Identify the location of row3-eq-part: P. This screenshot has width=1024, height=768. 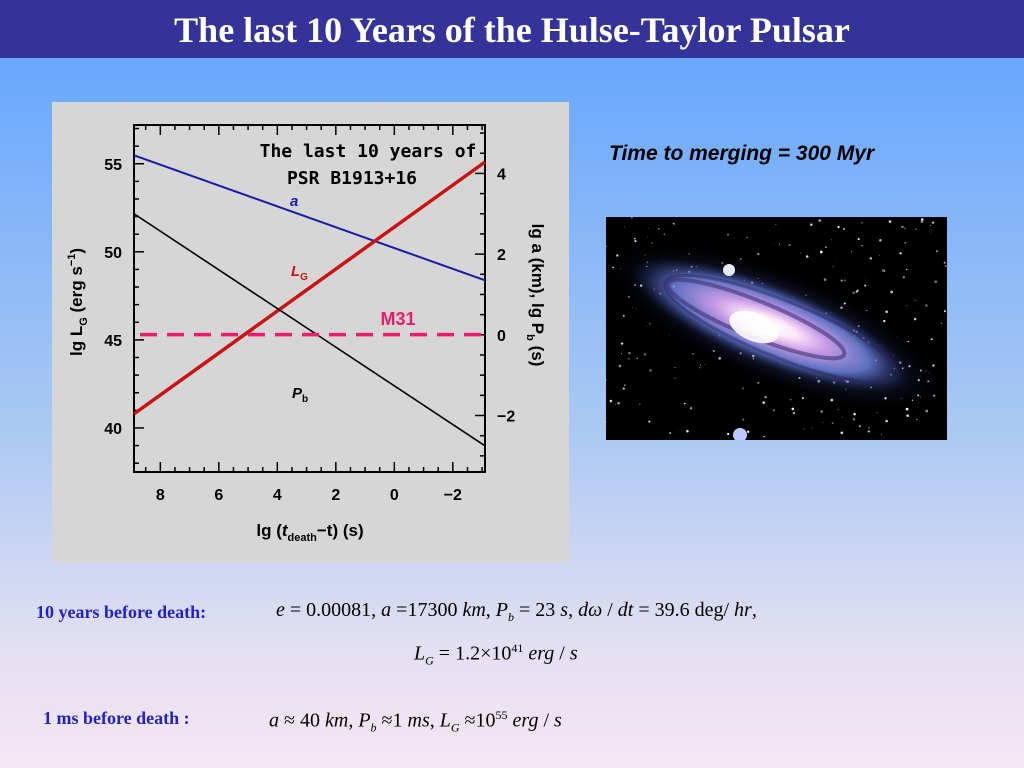
(364, 720).